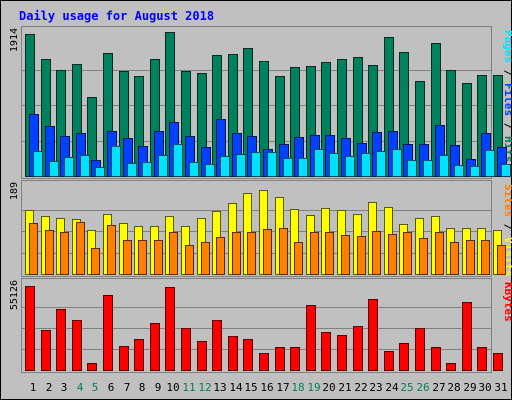 The width and height of the screenshot is (512, 405). I want to click on legend-pages: Pages, so click(507, 46).